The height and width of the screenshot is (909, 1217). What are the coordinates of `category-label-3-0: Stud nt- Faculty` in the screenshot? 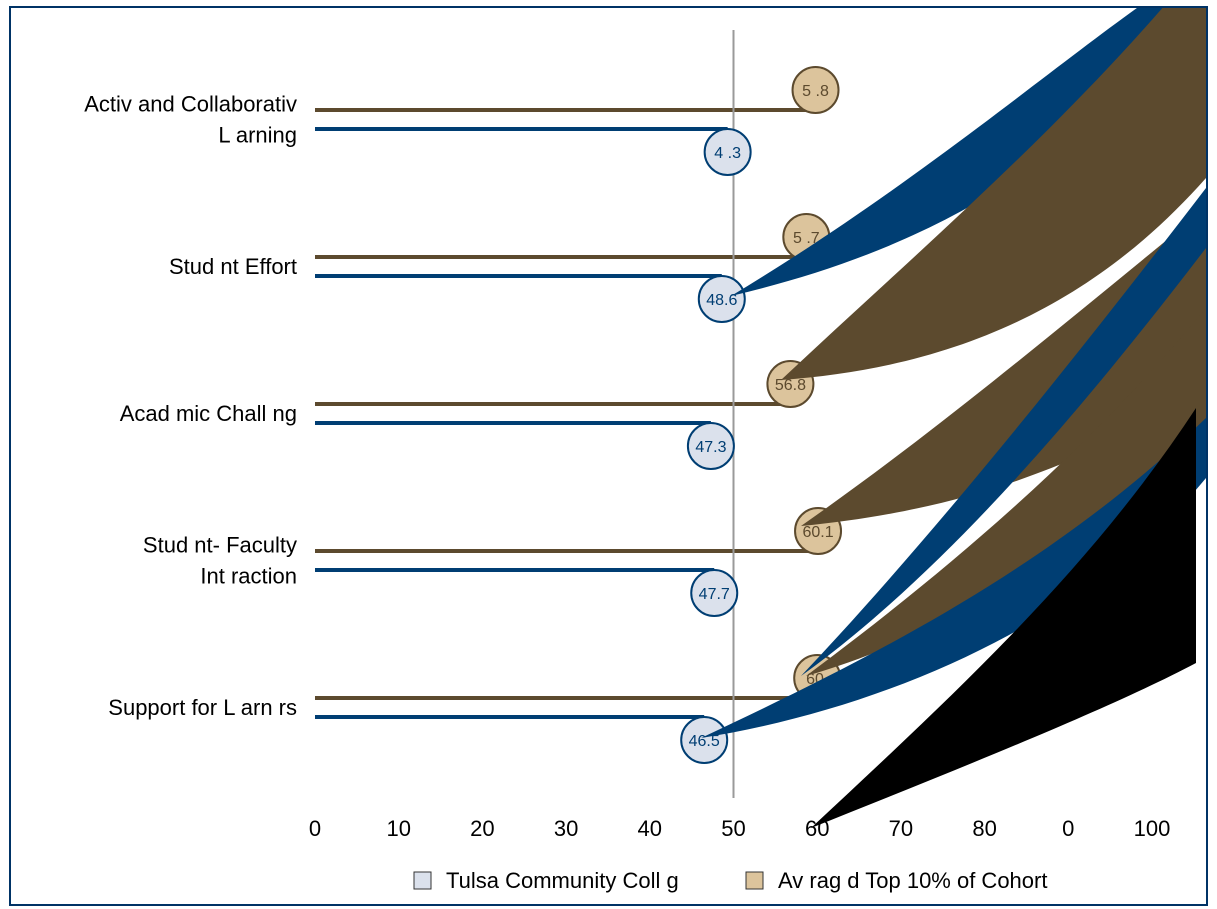 It's located at (220, 545).